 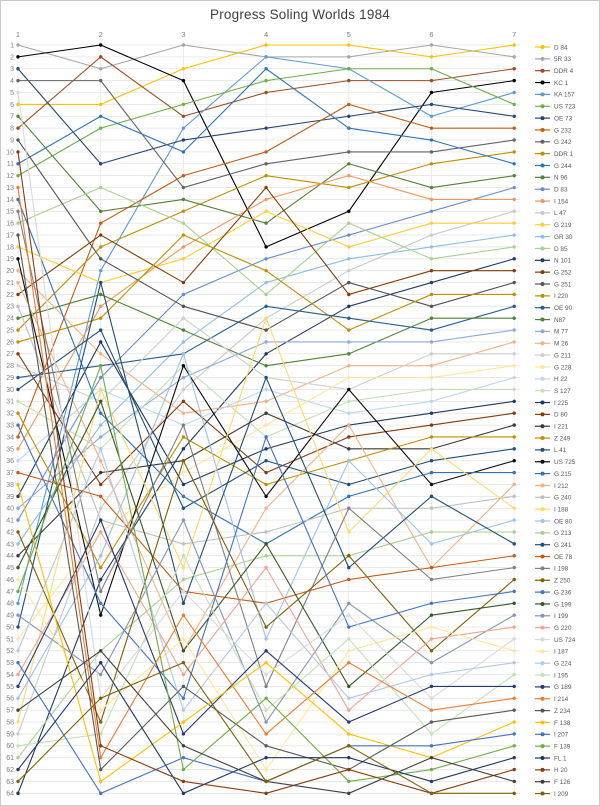 I want to click on y-axis-tick: 37, so click(x=10, y=473).